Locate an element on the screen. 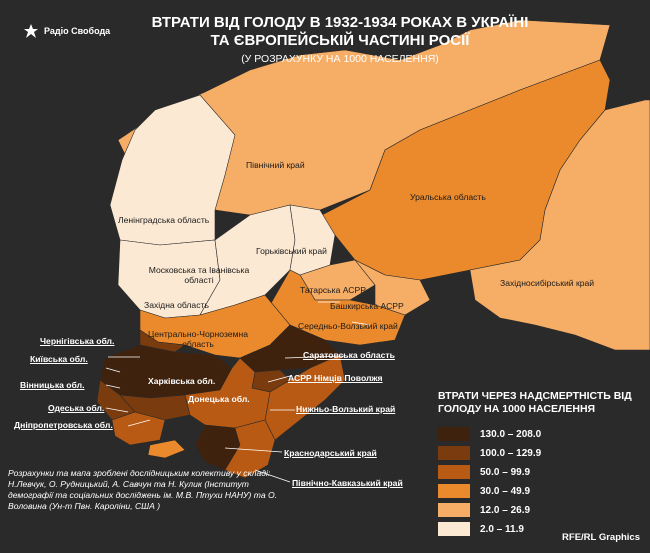 Image resolution: width=650 pixels, height=553 pixels. region-label-gorkivsky: Горьківський край is located at coordinates (291, 251).